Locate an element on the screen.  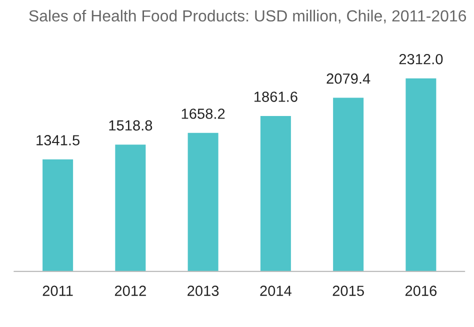
x-tick-label: 2013 is located at coordinates (203, 291).